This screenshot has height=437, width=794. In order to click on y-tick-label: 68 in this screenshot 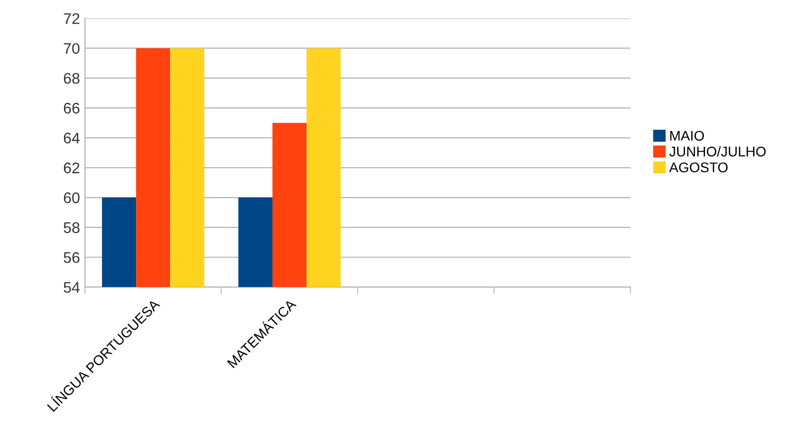, I will do `click(72, 78)`.